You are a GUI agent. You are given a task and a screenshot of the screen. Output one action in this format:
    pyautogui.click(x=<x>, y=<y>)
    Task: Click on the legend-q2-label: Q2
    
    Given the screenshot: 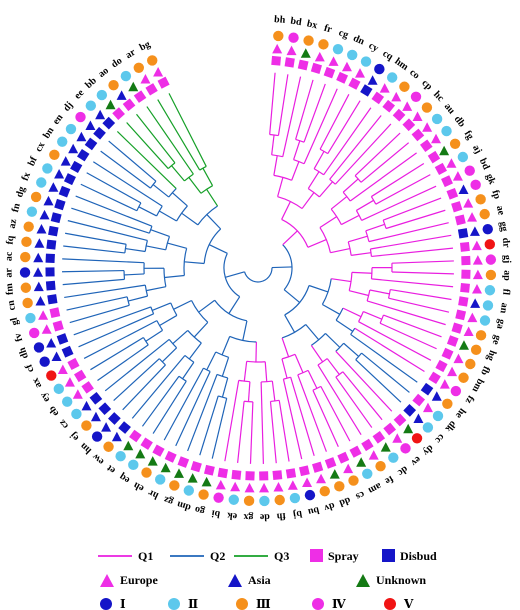 What is the action you would take?
    pyautogui.click(x=217, y=556)
    